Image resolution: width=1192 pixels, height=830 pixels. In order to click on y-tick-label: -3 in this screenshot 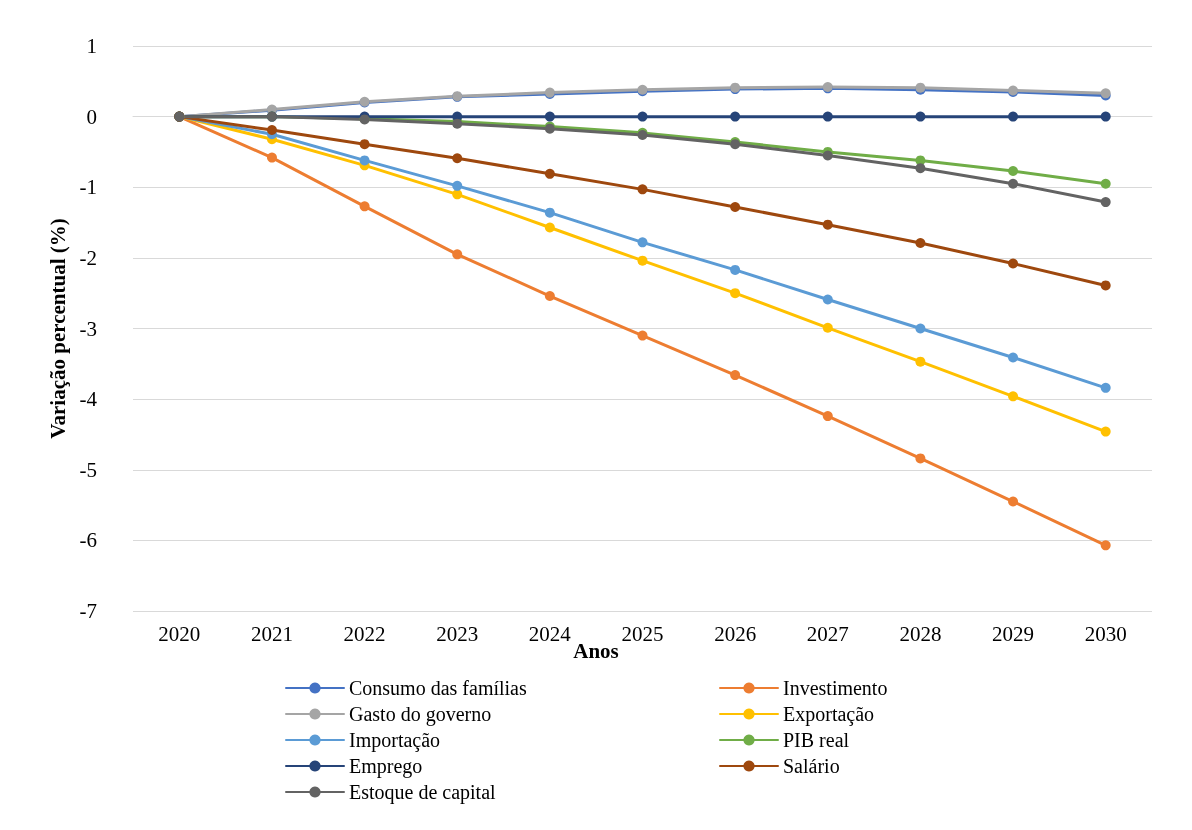, I will do `click(88, 328)`.